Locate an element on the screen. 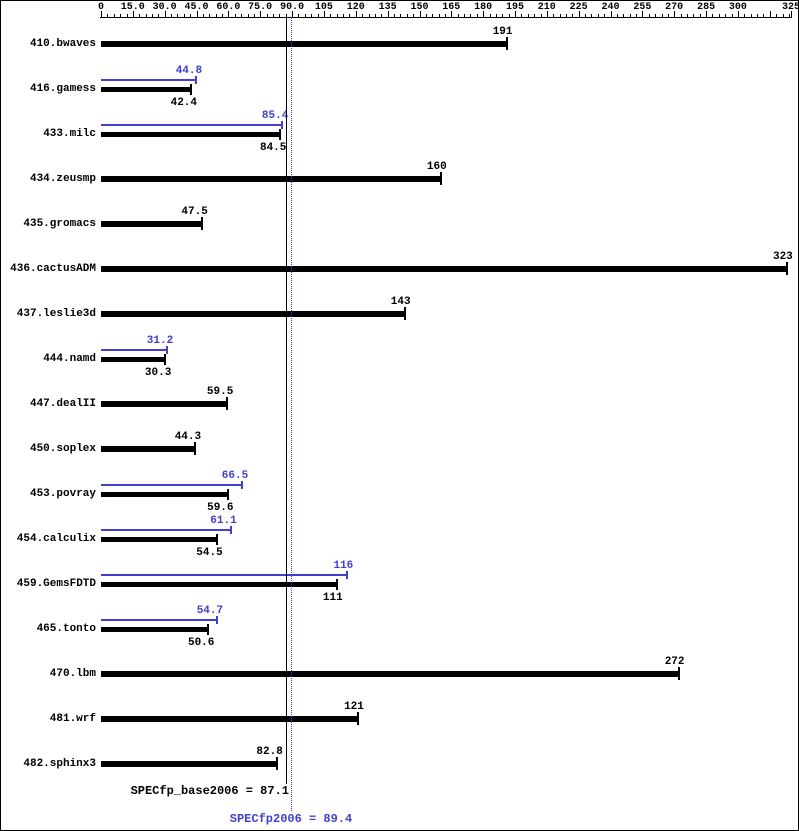  base-value-label: 59.5 is located at coordinates (220, 392).